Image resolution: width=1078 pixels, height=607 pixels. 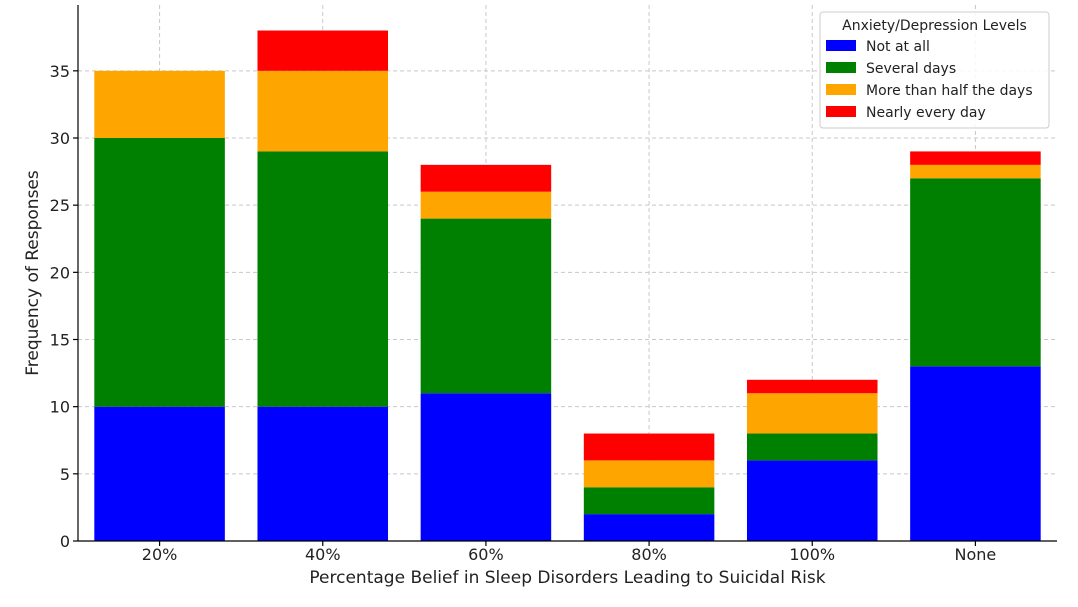 What do you see at coordinates (841, 111) in the screenshot?
I see `legend-swatch-nearly-every-day` at bounding box center [841, 111].